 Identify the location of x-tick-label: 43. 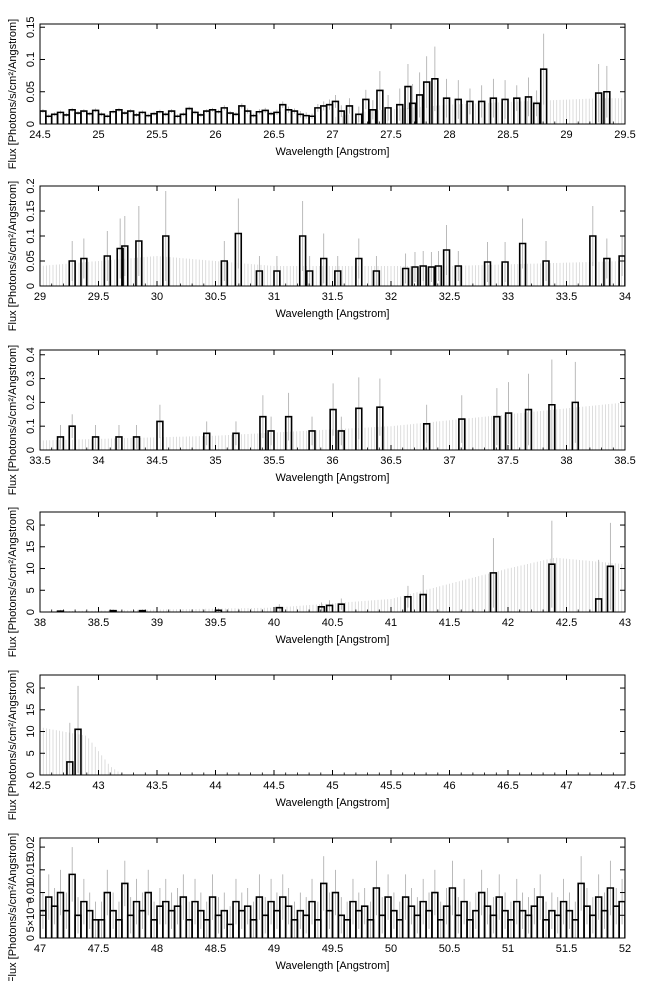
(98, 786).